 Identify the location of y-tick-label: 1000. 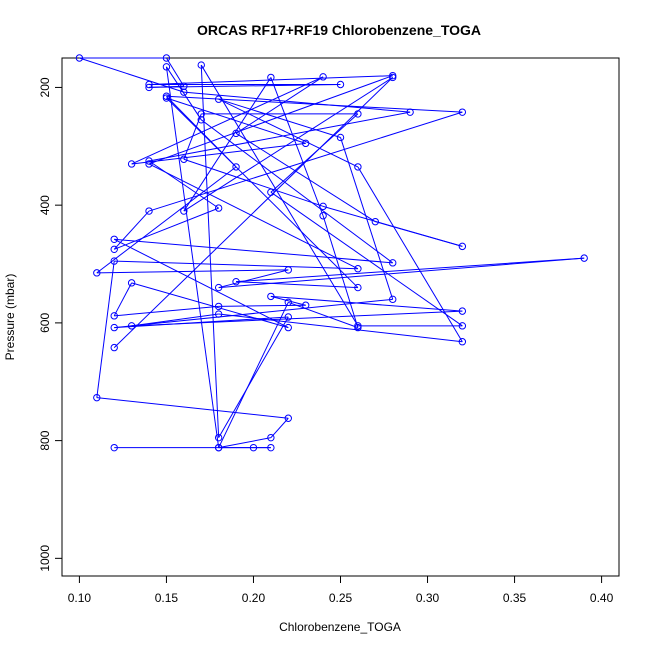
(45, 558).